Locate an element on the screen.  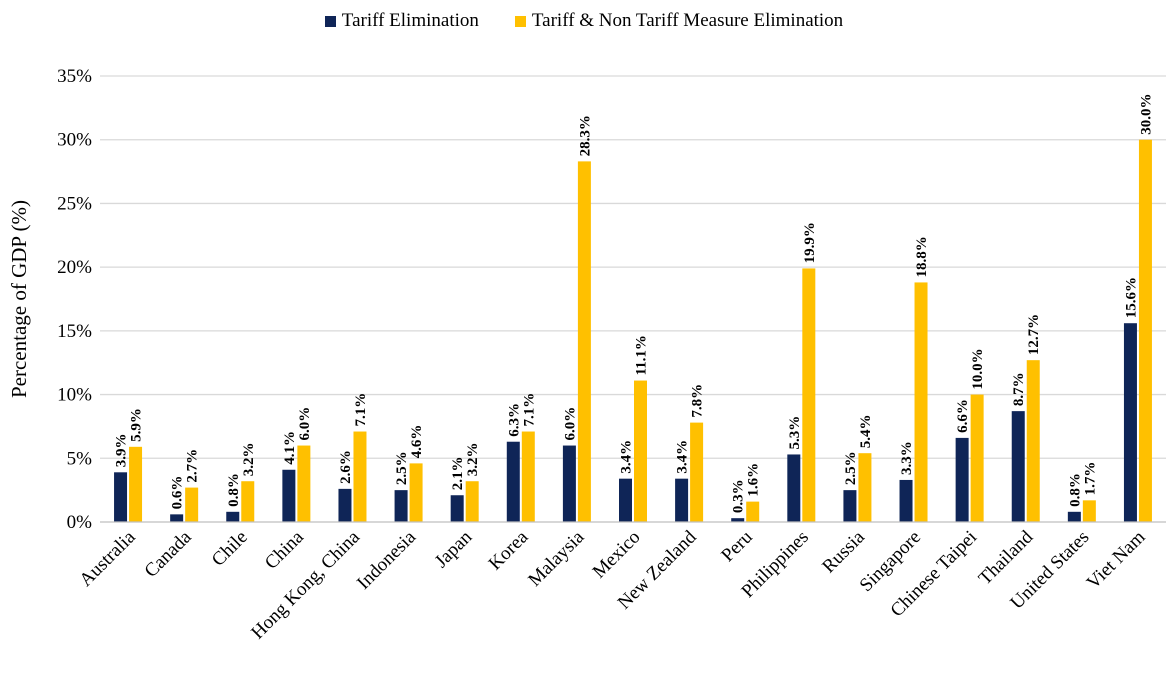
x-category-label: Korea is located at coordinates (509, 550).